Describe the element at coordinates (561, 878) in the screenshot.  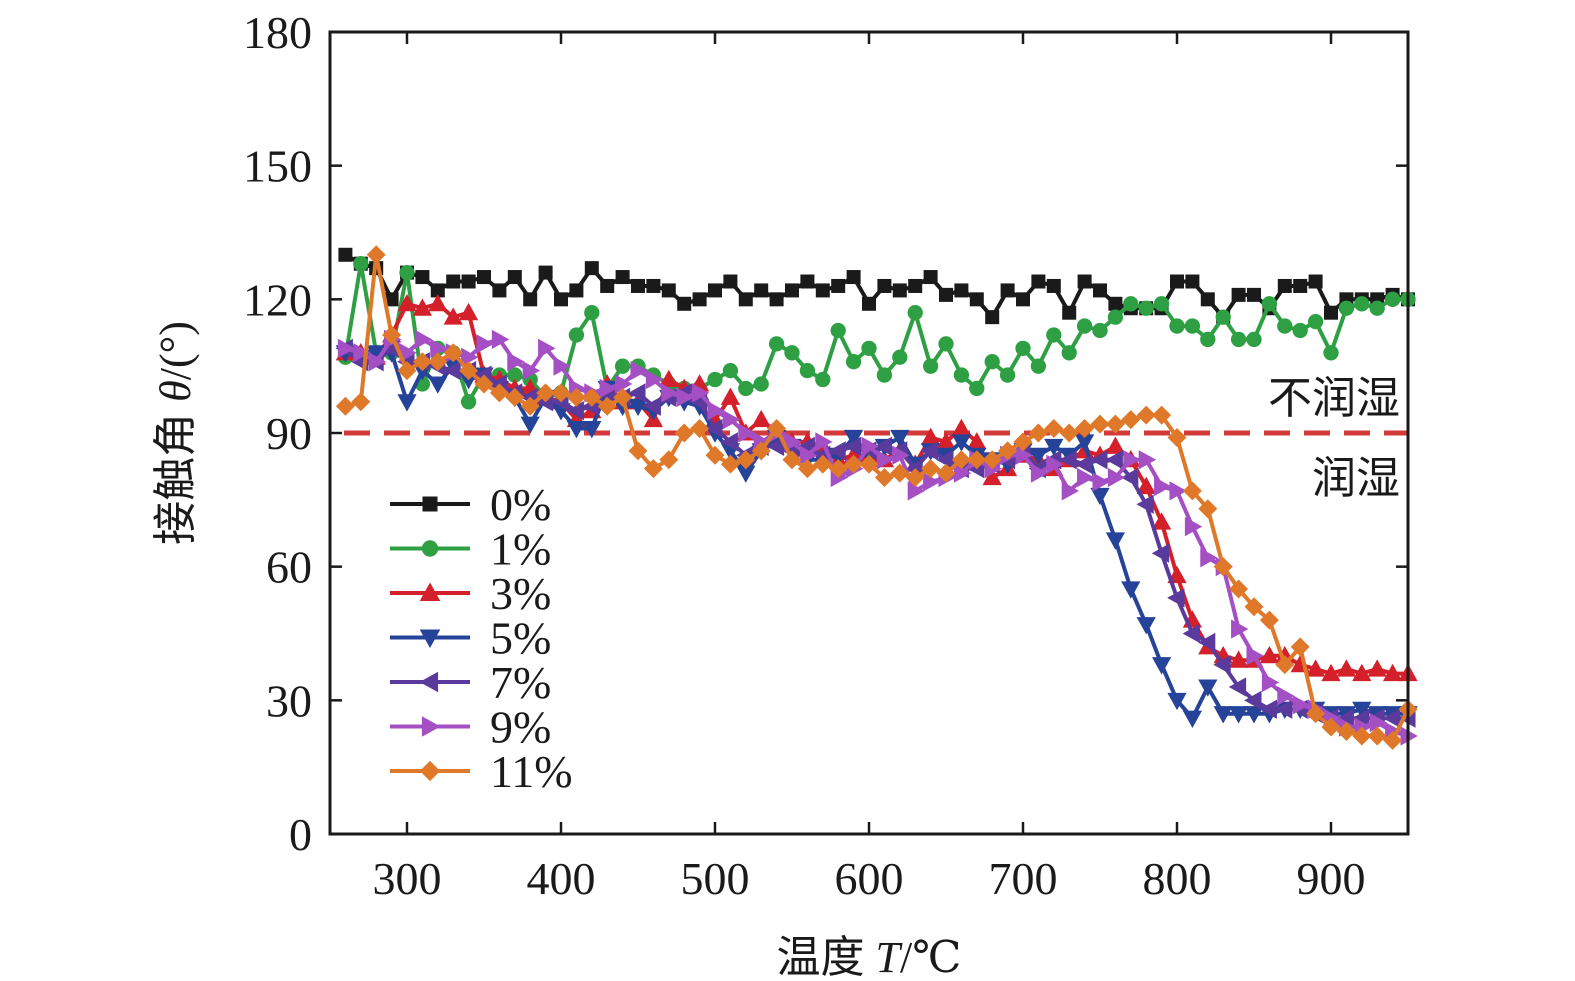
I see `x-tick-label: 400` at that location.